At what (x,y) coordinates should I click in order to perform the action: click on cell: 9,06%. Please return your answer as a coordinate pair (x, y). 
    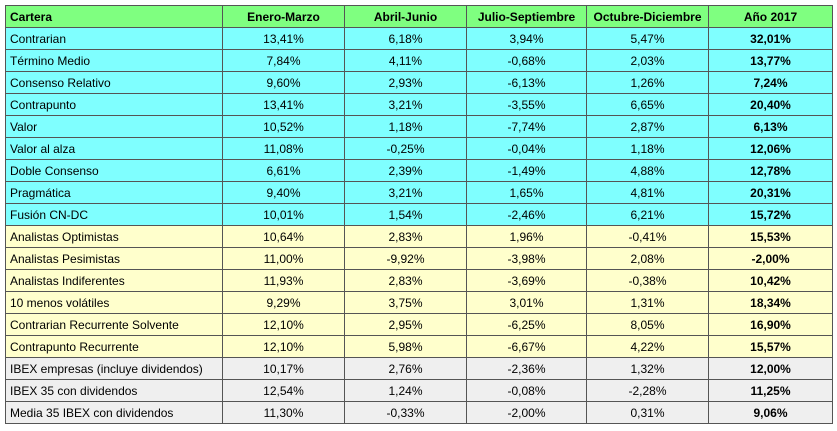
    Looking at the image, I should click on (770, 412).